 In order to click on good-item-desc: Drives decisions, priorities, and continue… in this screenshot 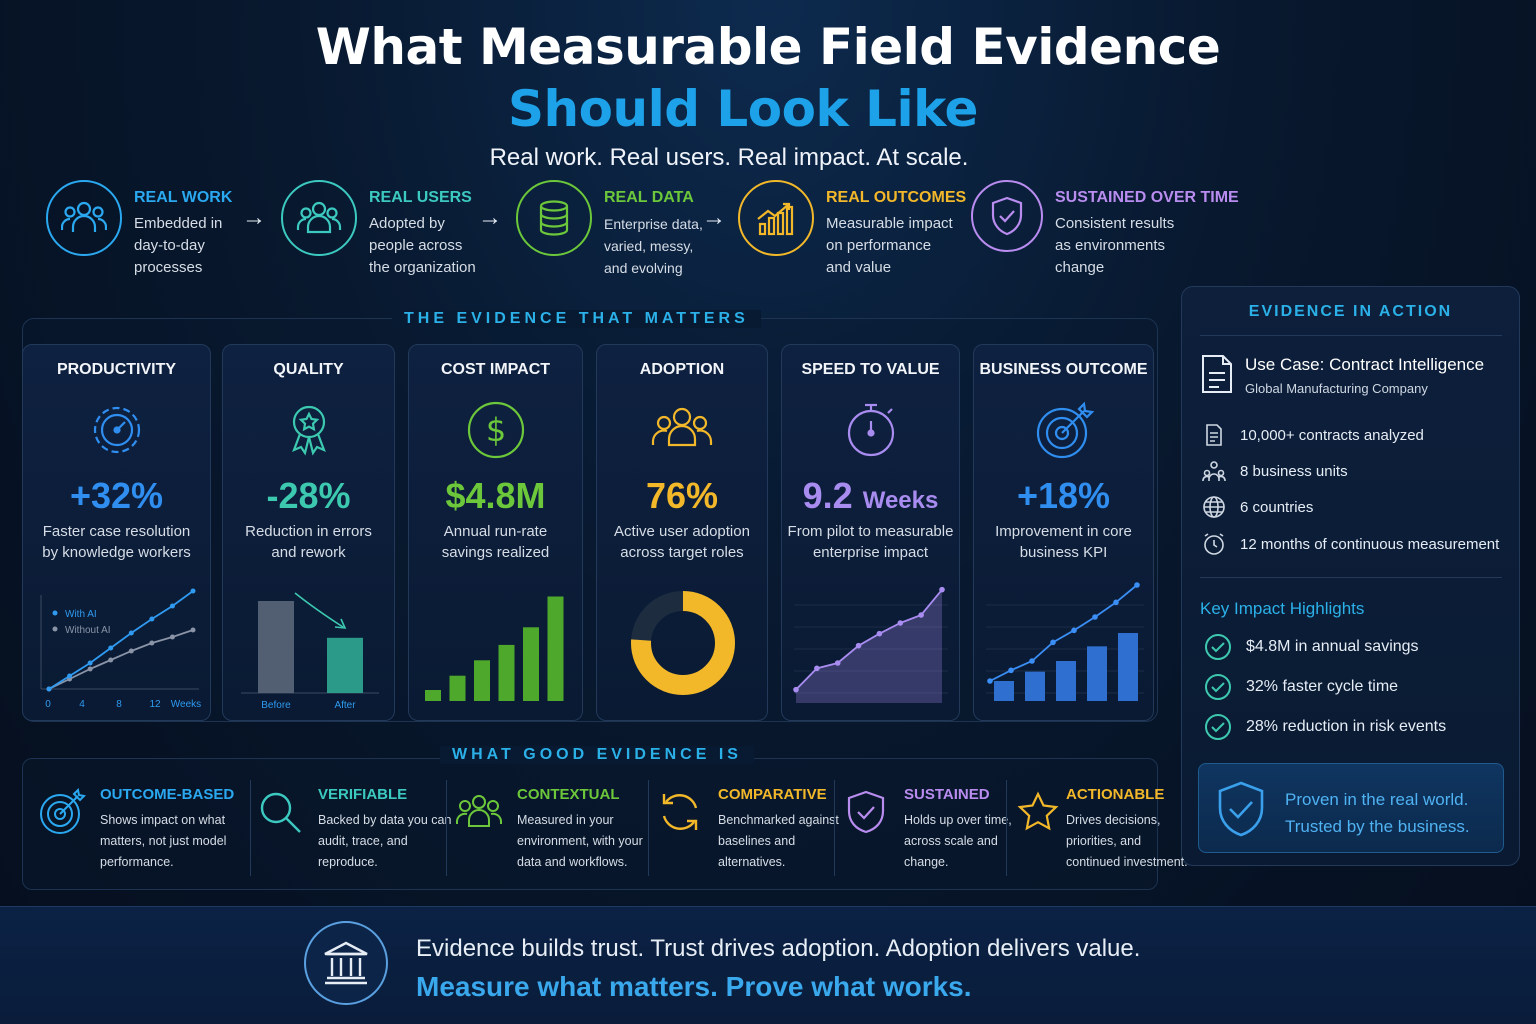, I will do `click(1127, 841)`.